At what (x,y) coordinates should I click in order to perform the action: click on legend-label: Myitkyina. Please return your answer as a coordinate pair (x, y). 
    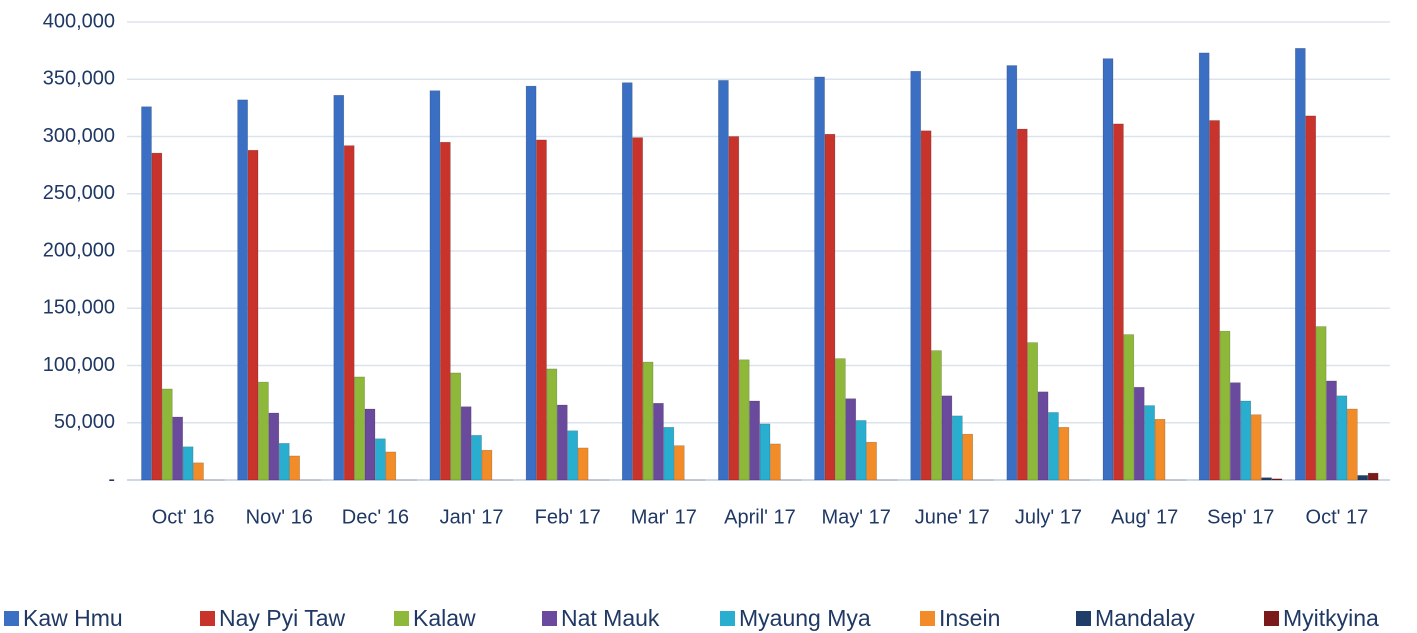
    Looking at the image, I should click on (1331, 618).